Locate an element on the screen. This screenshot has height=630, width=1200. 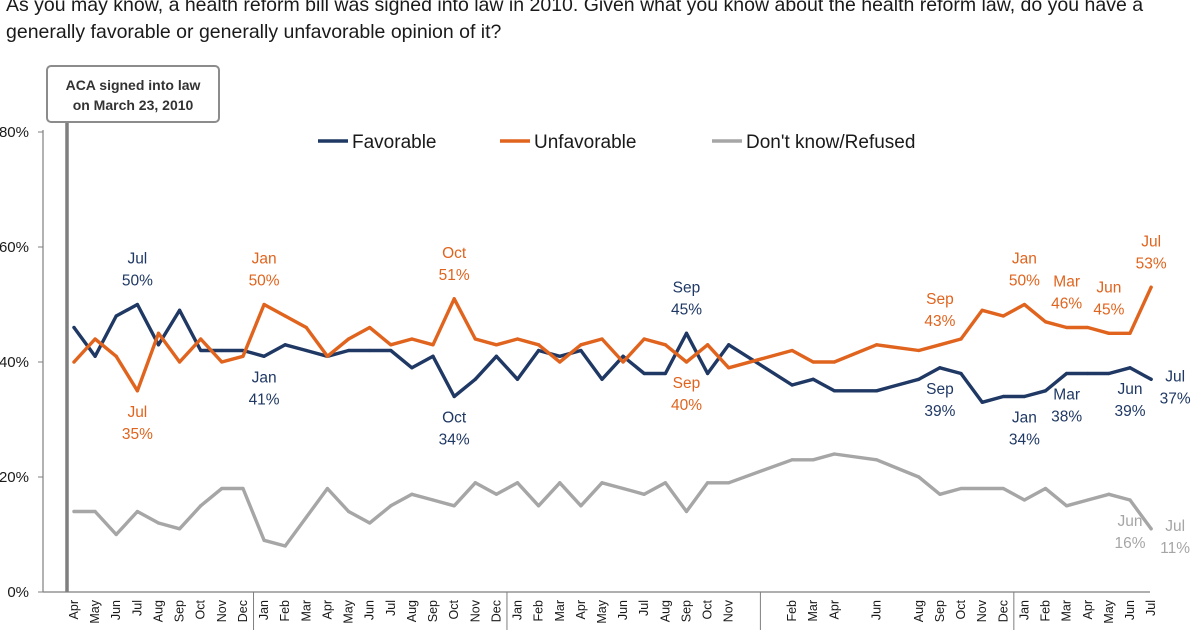
data-label-favorable: Sep 39% is located at coordinates (939, 400).